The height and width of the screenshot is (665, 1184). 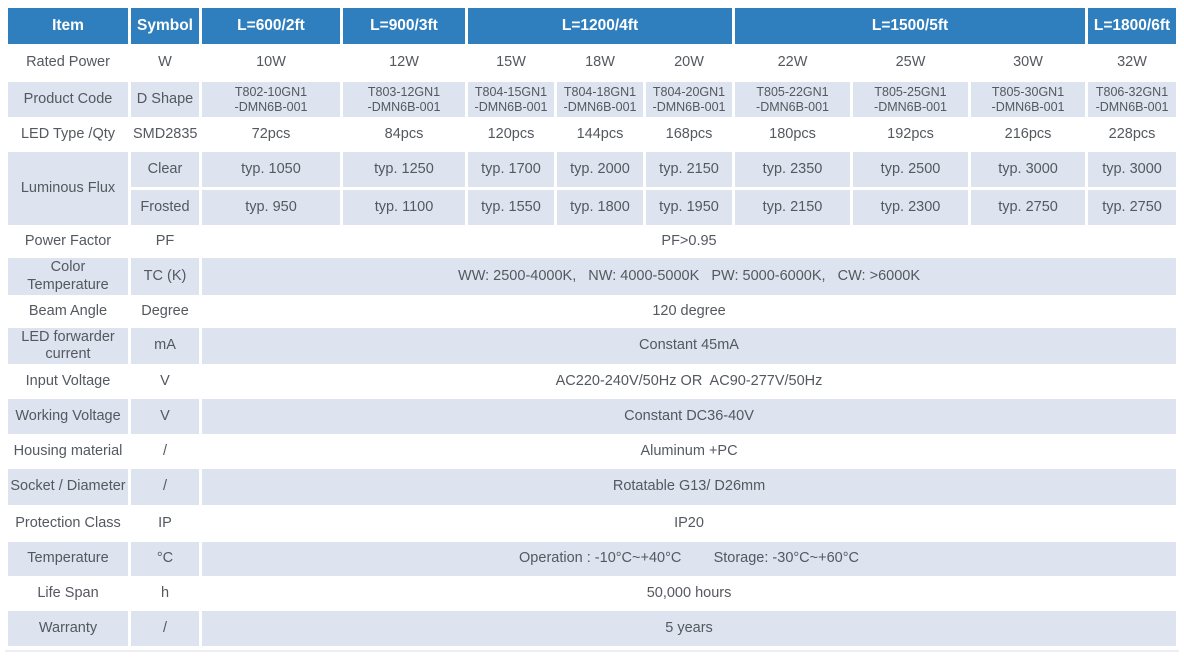 I want to click on led-qty-value: 228pcs, so click(x=1132, y=133).